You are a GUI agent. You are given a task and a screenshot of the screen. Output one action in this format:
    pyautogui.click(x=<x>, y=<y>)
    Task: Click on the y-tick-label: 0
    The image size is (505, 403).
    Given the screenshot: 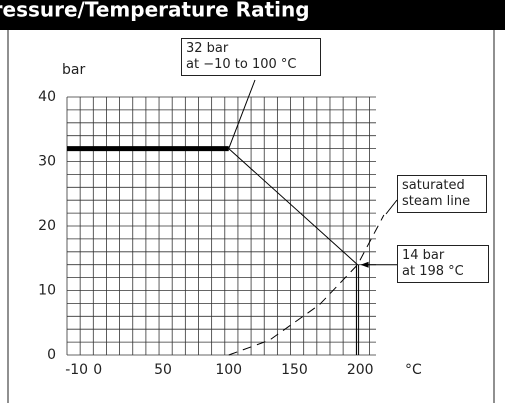 What is the action you would take?
    pyautogui.click(x=51, y=355)
    